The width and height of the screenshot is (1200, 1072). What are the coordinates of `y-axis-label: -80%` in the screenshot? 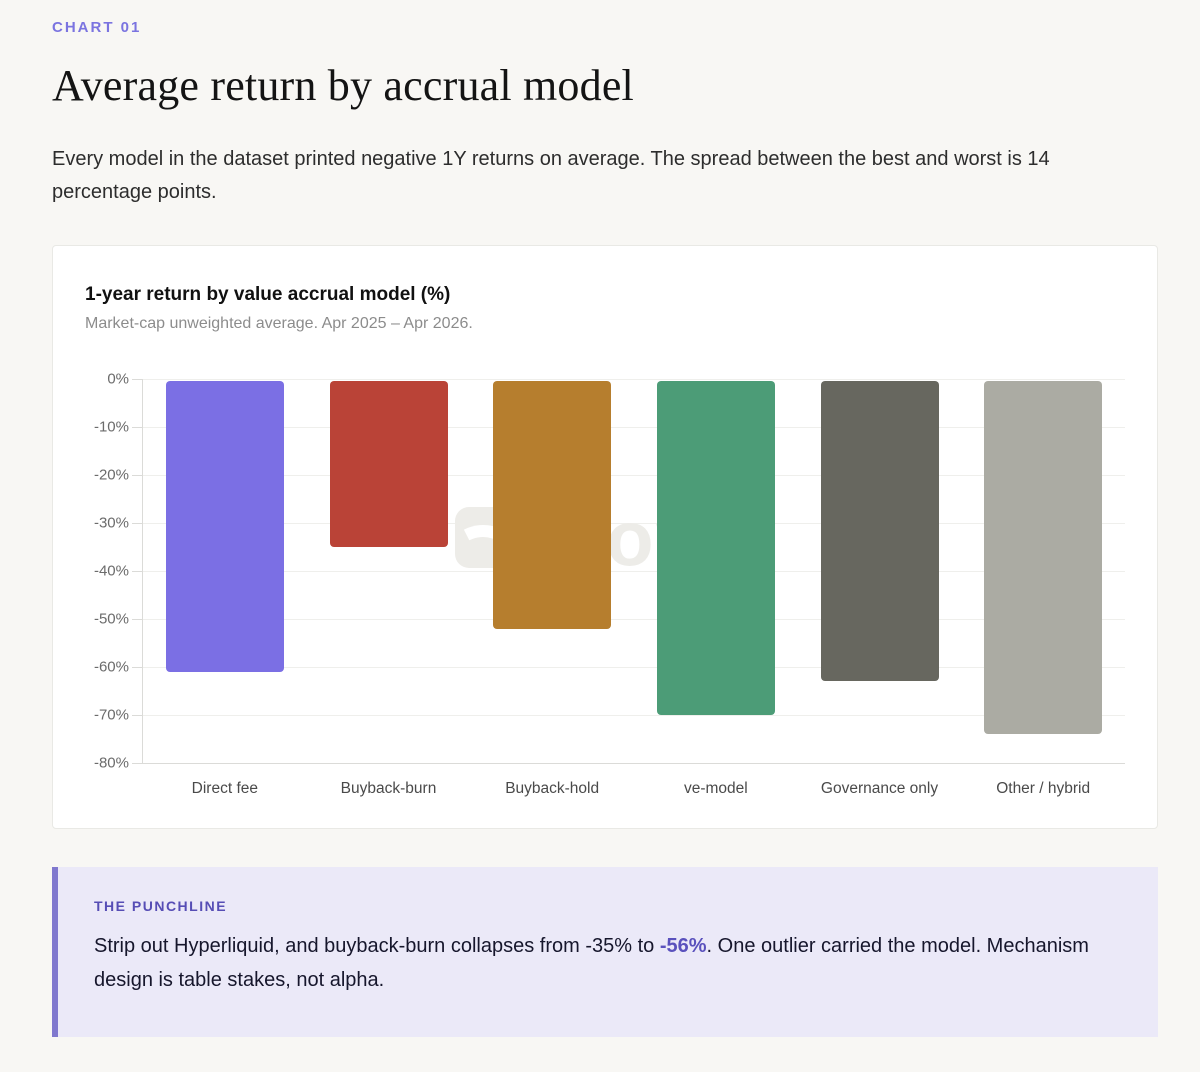 It's located at (111, 763).